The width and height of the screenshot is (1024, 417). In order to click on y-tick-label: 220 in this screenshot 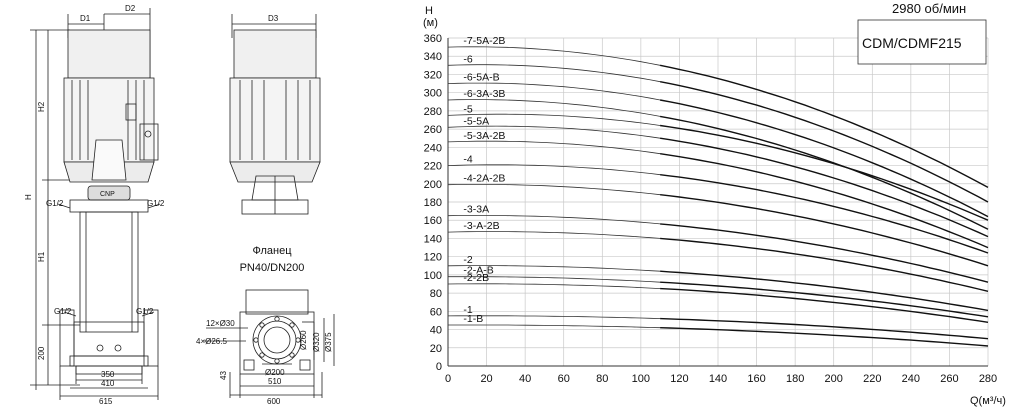, I will do `click(433, 167)`.